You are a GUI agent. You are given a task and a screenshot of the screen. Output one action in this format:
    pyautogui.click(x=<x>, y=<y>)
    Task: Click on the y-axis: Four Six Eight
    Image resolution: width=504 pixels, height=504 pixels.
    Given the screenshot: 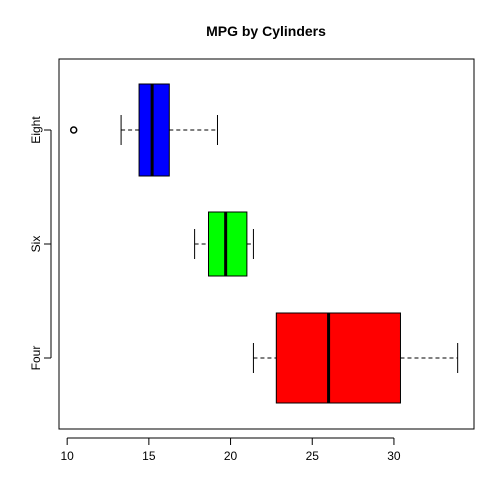 What is the action you would take?
    pyautogui.click(x=40, y=243)
    